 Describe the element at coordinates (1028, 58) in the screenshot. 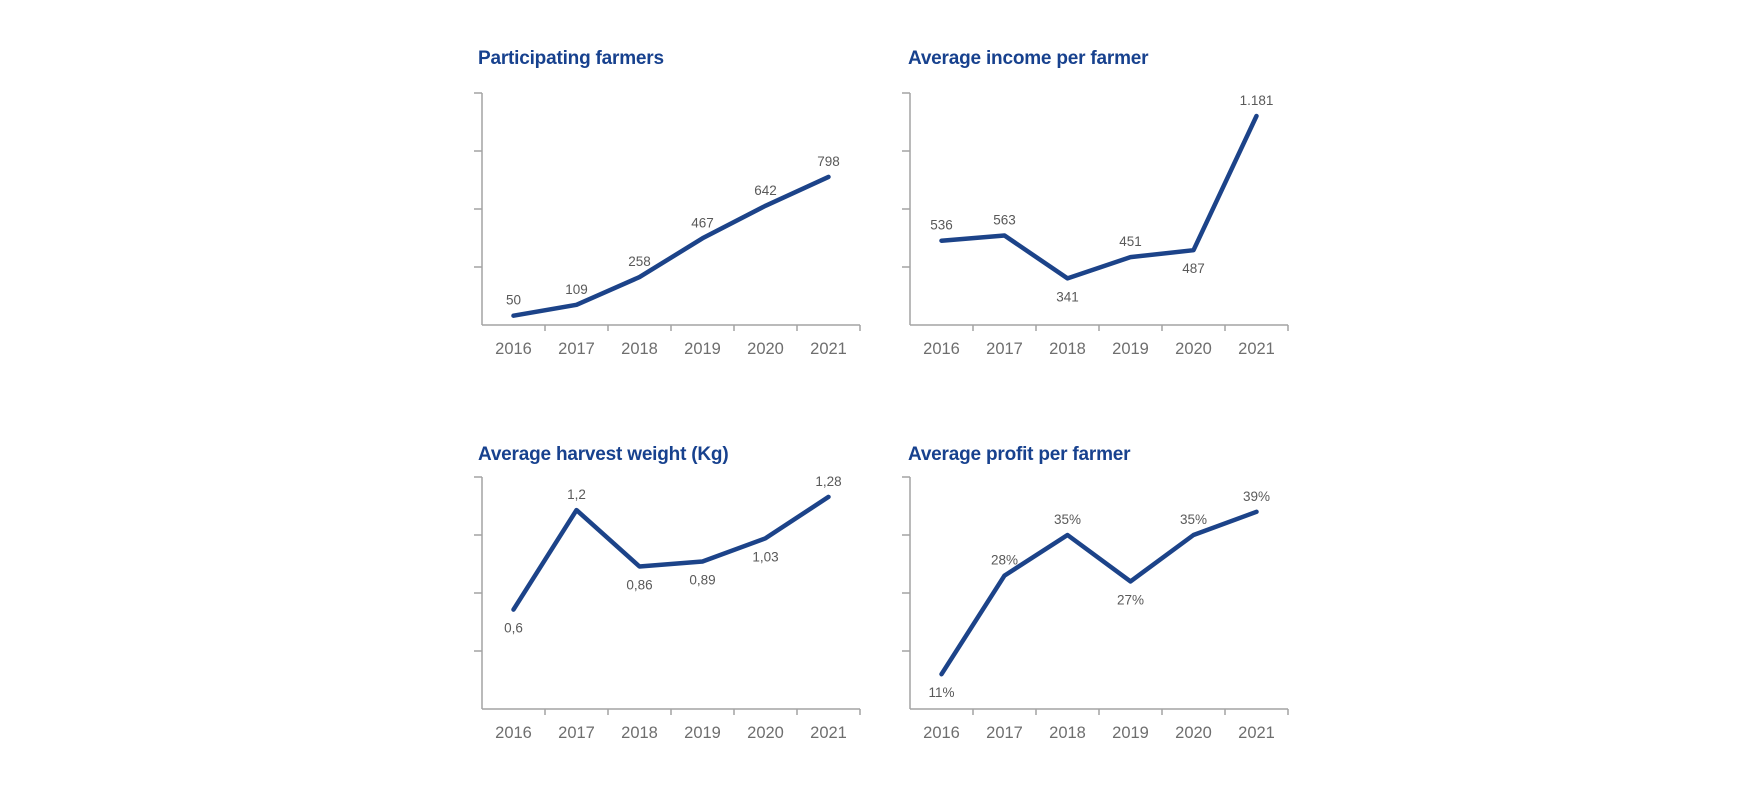

I see `chart-title-average-income-per-farmer: Average income per farmer` at that location.